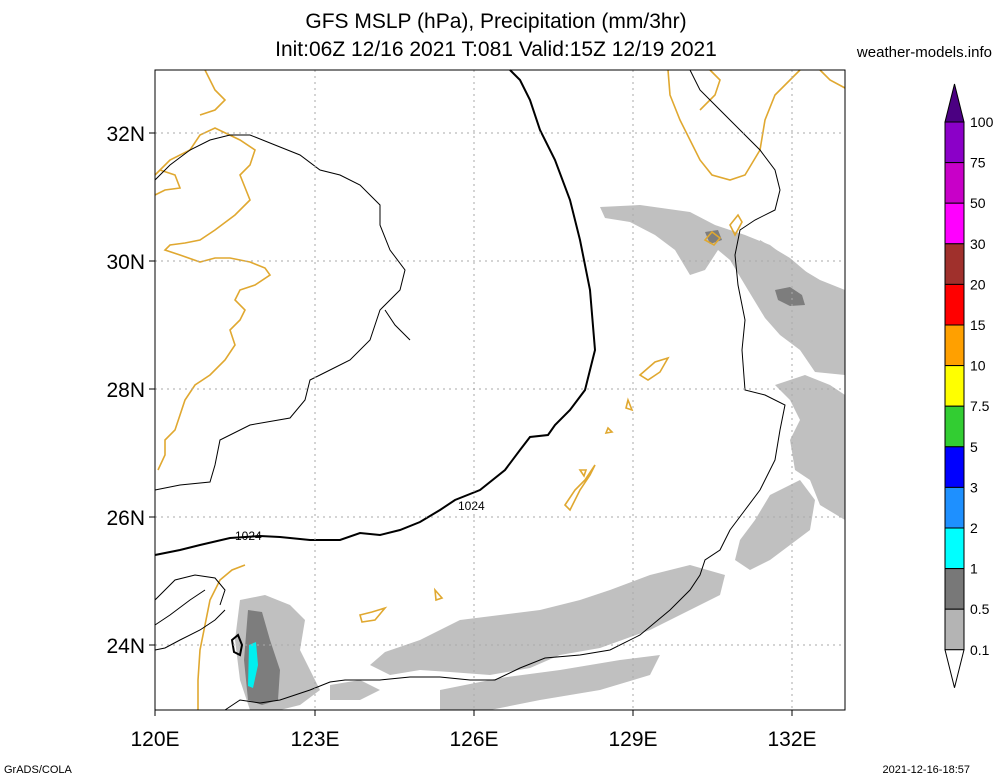  I want to click on legend-label: 1, so click(974, 569).